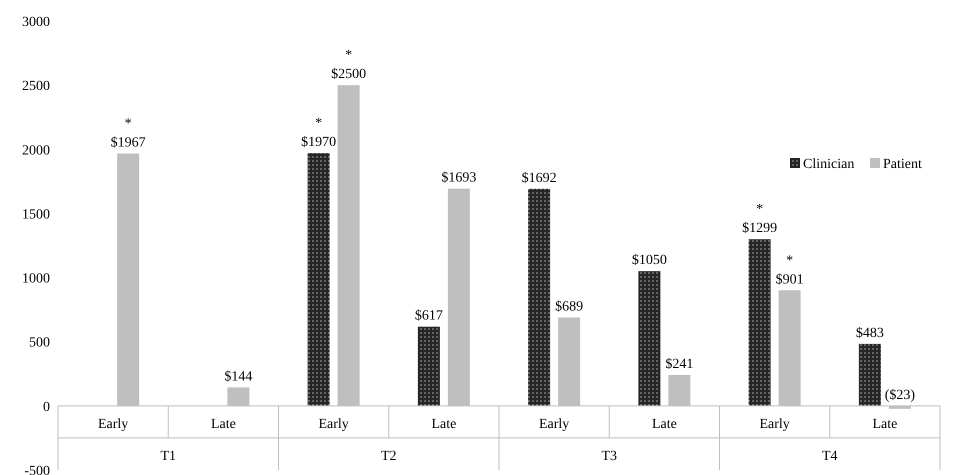  What do you see at coordinates (609, 456) in the screenshot?
I see `annotation: T3` at bounding box center [609, 456].